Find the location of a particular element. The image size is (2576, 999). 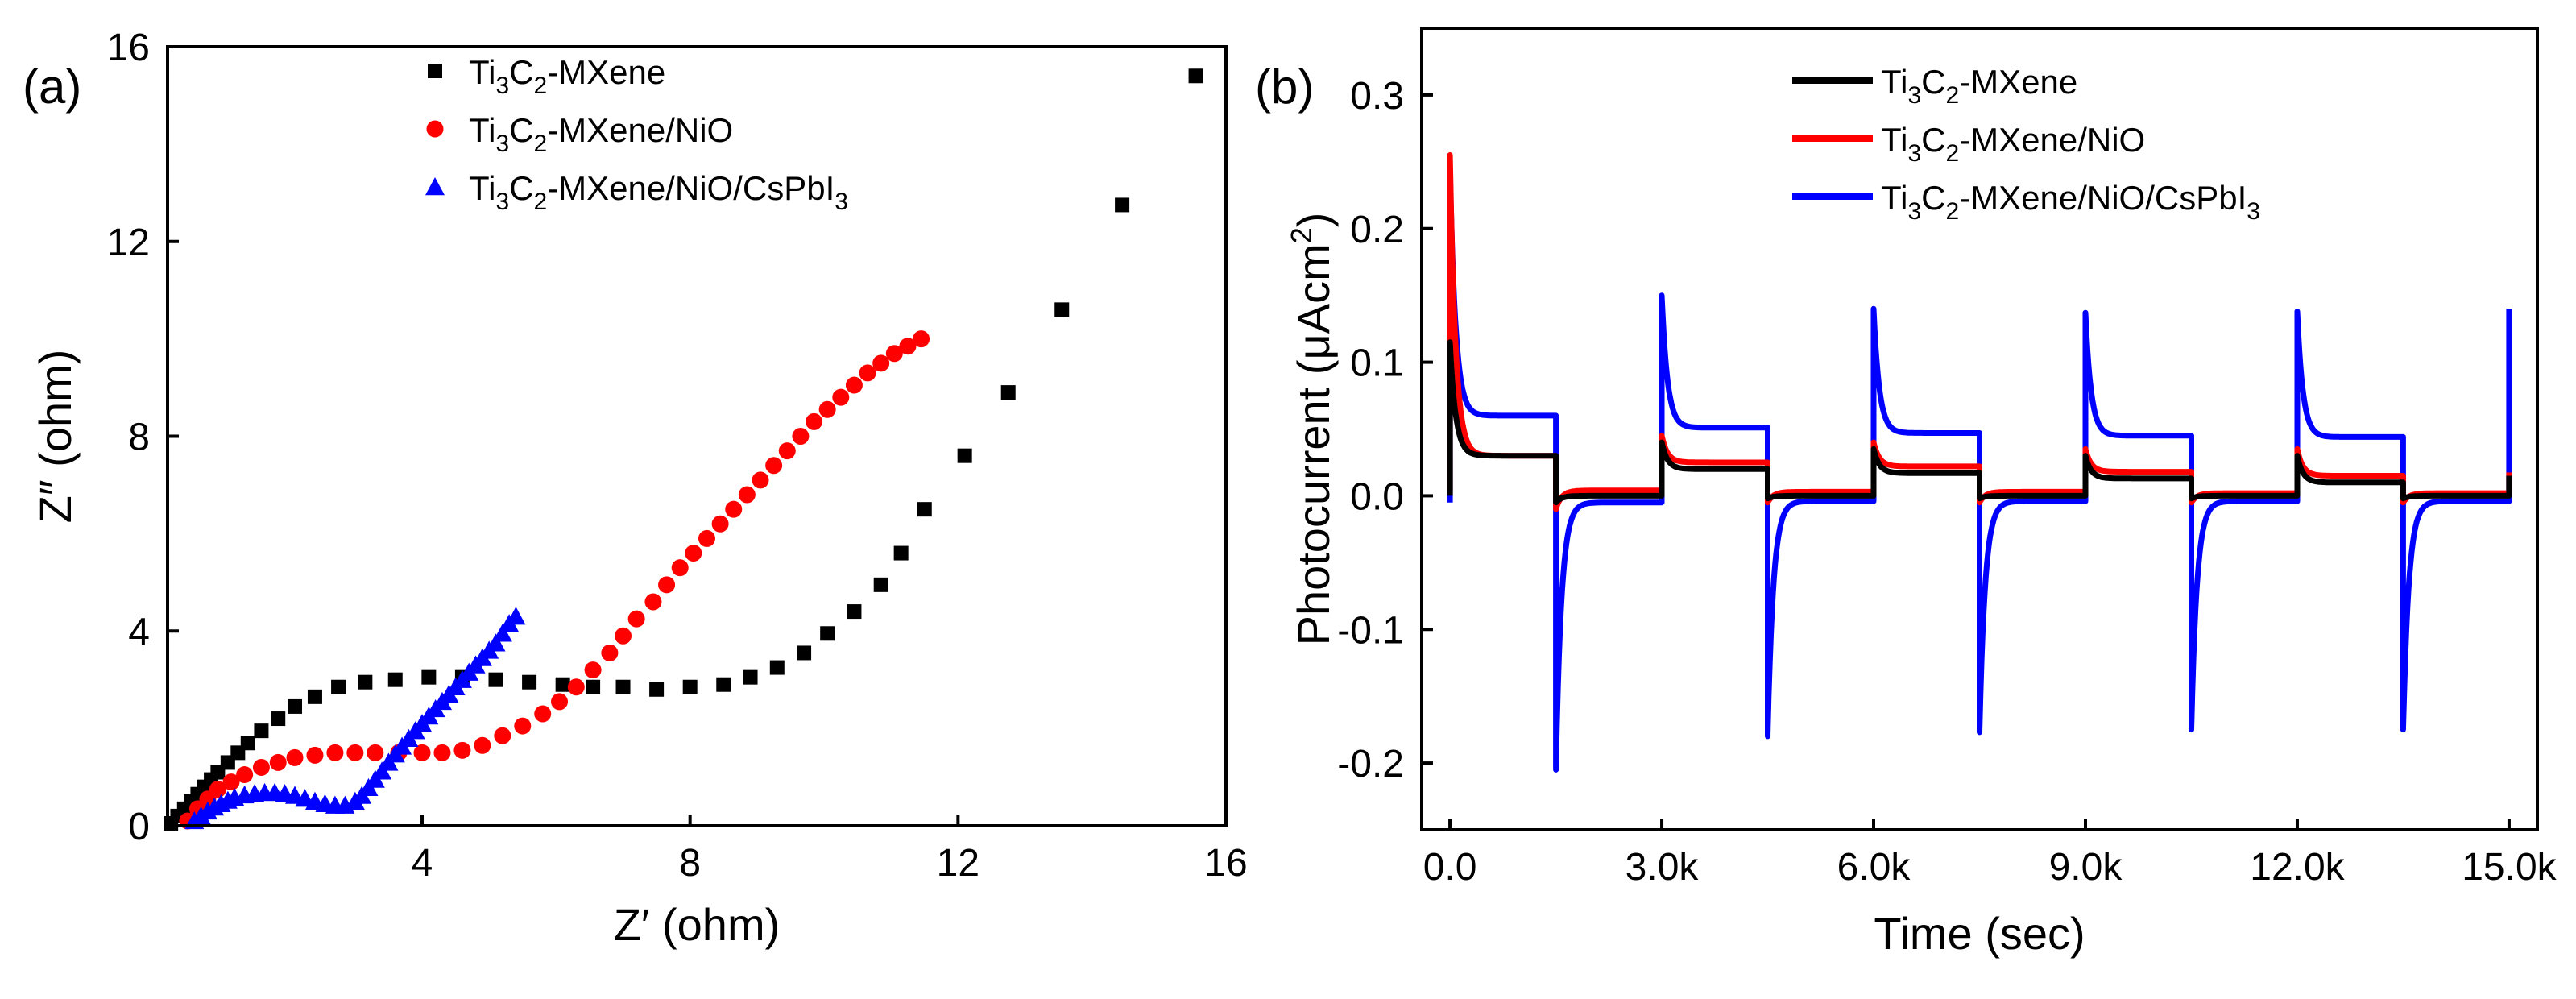

panel-b-x-tick-label: 3.0k is located at coordinates (1663, 868).